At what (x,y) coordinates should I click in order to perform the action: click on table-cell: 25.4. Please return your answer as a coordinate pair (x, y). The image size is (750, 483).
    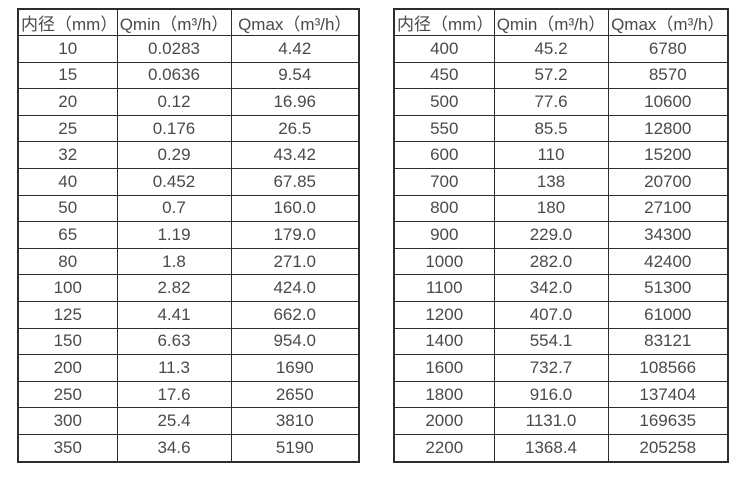
    Looking at the image, I should click on (174, 421).